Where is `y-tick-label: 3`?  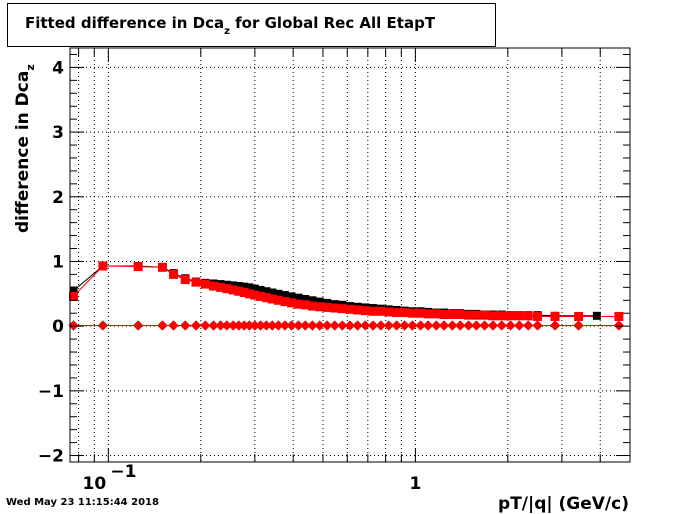 y-tick-label: 3 is located at coordinates (58, 133).